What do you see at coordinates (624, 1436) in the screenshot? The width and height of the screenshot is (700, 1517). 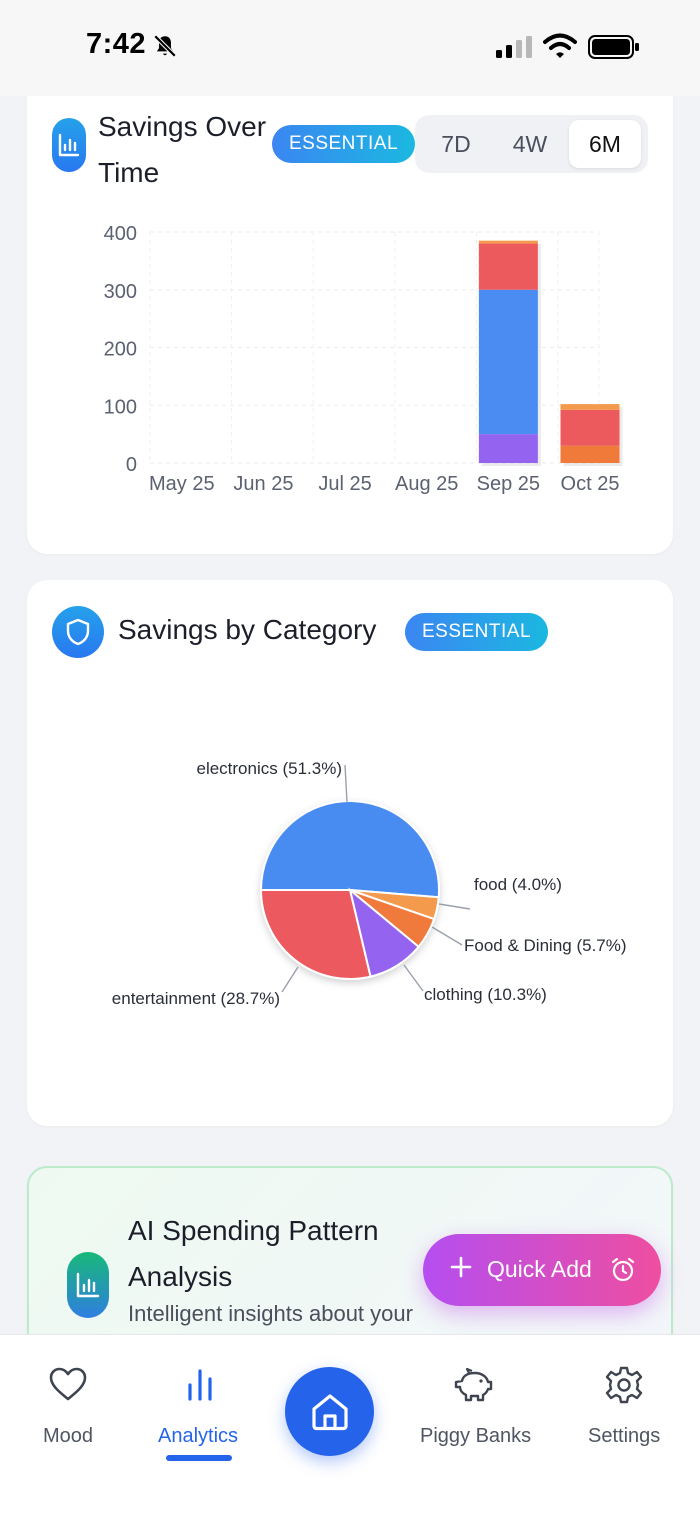 I see `tab-settings-label: Settings` at bounding box center [624, 1436].